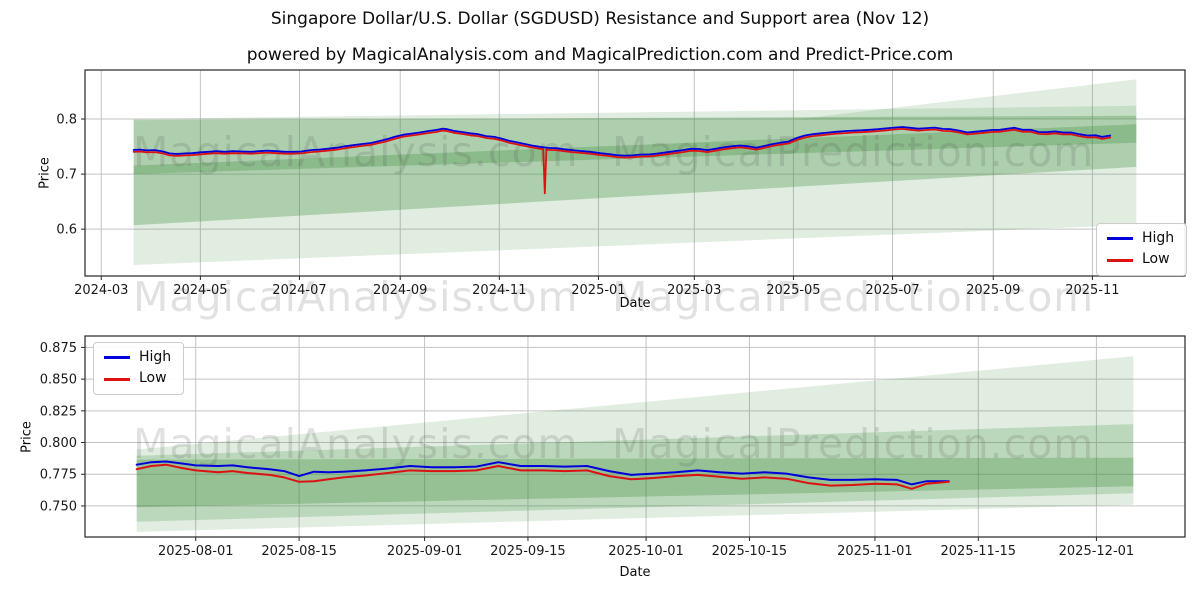 The image size is (1200, 600). Describe the element at coordinates (425, 551) in the screenshot. I see `x-tick-label: 2025-09-01` at that location.